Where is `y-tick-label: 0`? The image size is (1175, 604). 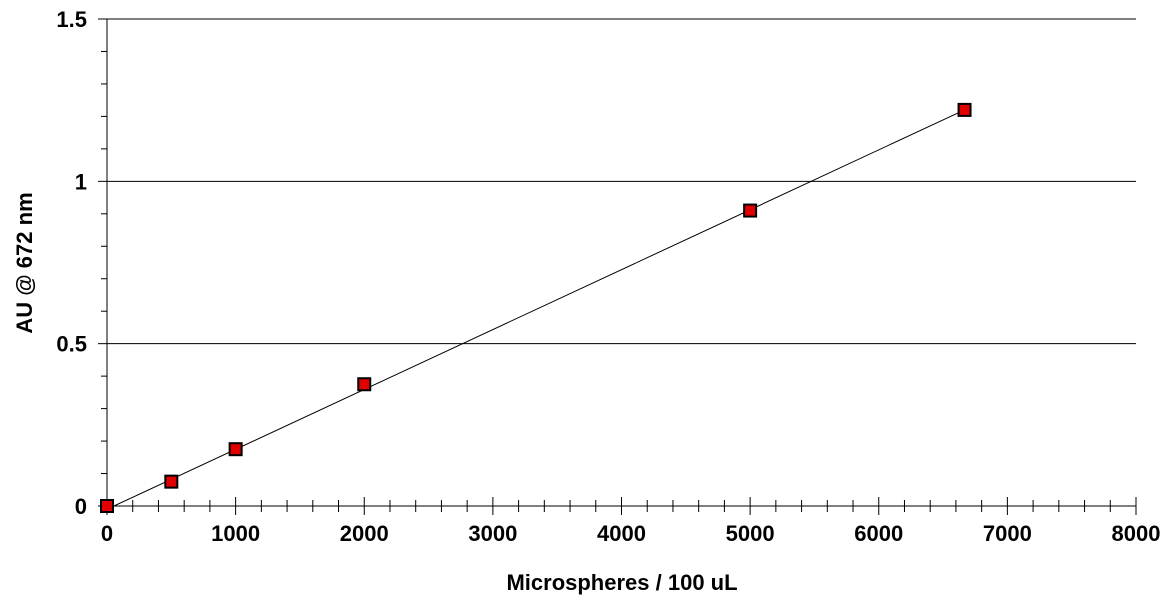 y-tick-label: 0 is located at coordinates (81, 506).